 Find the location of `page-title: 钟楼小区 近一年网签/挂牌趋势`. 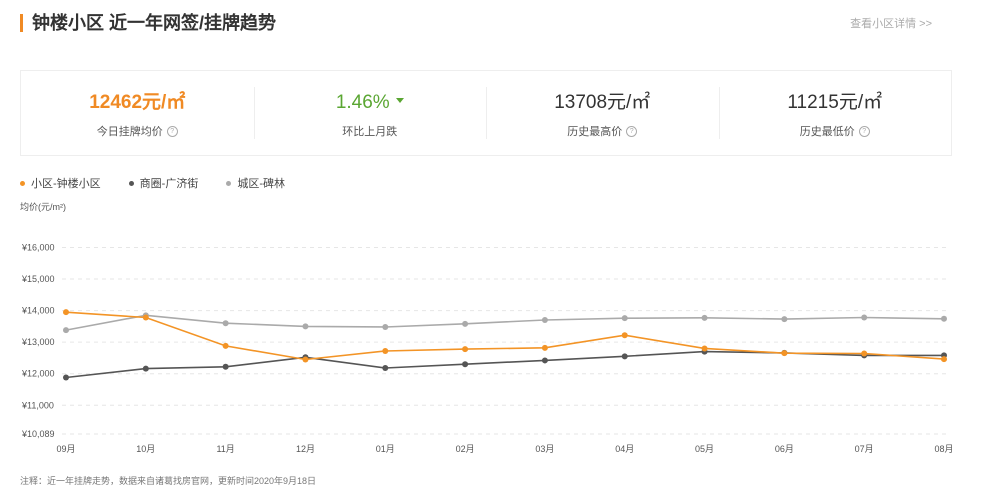

page-title: 钟楼小区 近一年网签/挂牌趋势 is located at coordinates (154, 23).